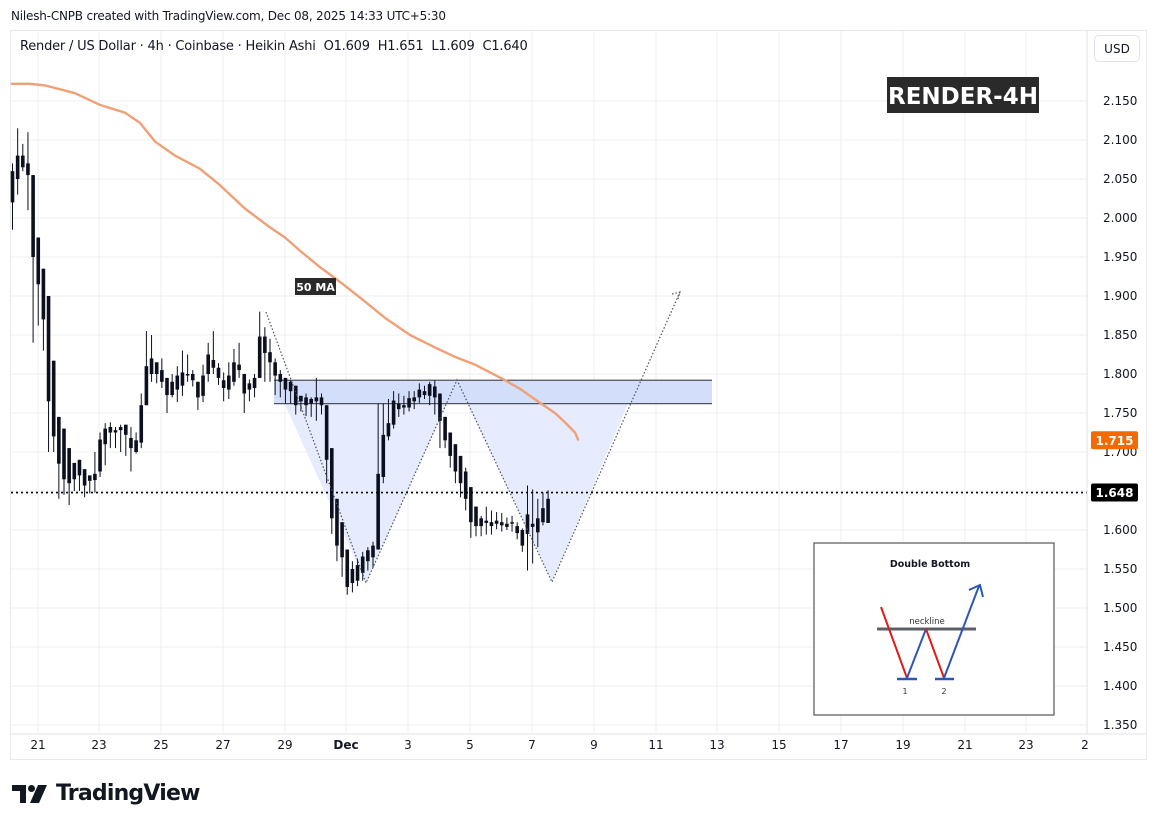 The image size is (1158, 828). I want to click on y-tick-label: 1.800, so click(1120, 374).